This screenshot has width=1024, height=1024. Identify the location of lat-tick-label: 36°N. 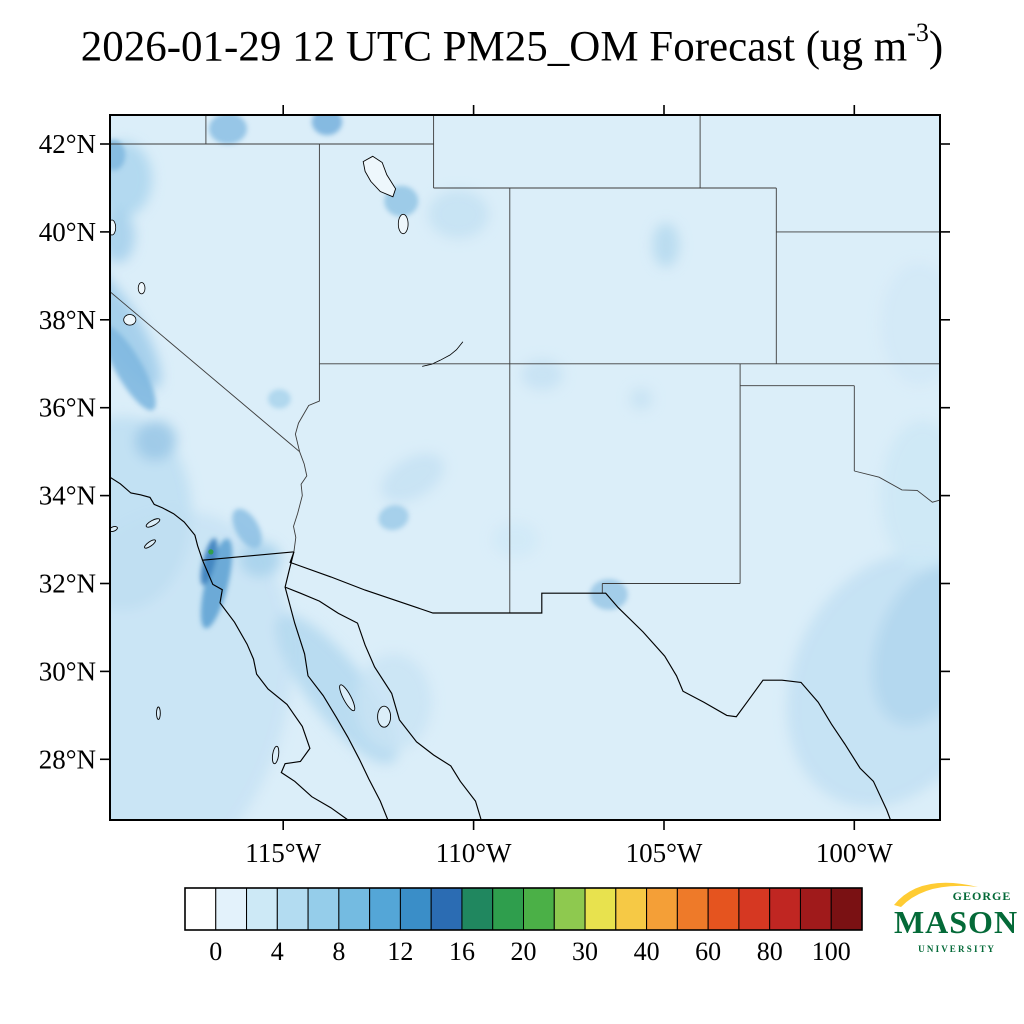
(67, 408).